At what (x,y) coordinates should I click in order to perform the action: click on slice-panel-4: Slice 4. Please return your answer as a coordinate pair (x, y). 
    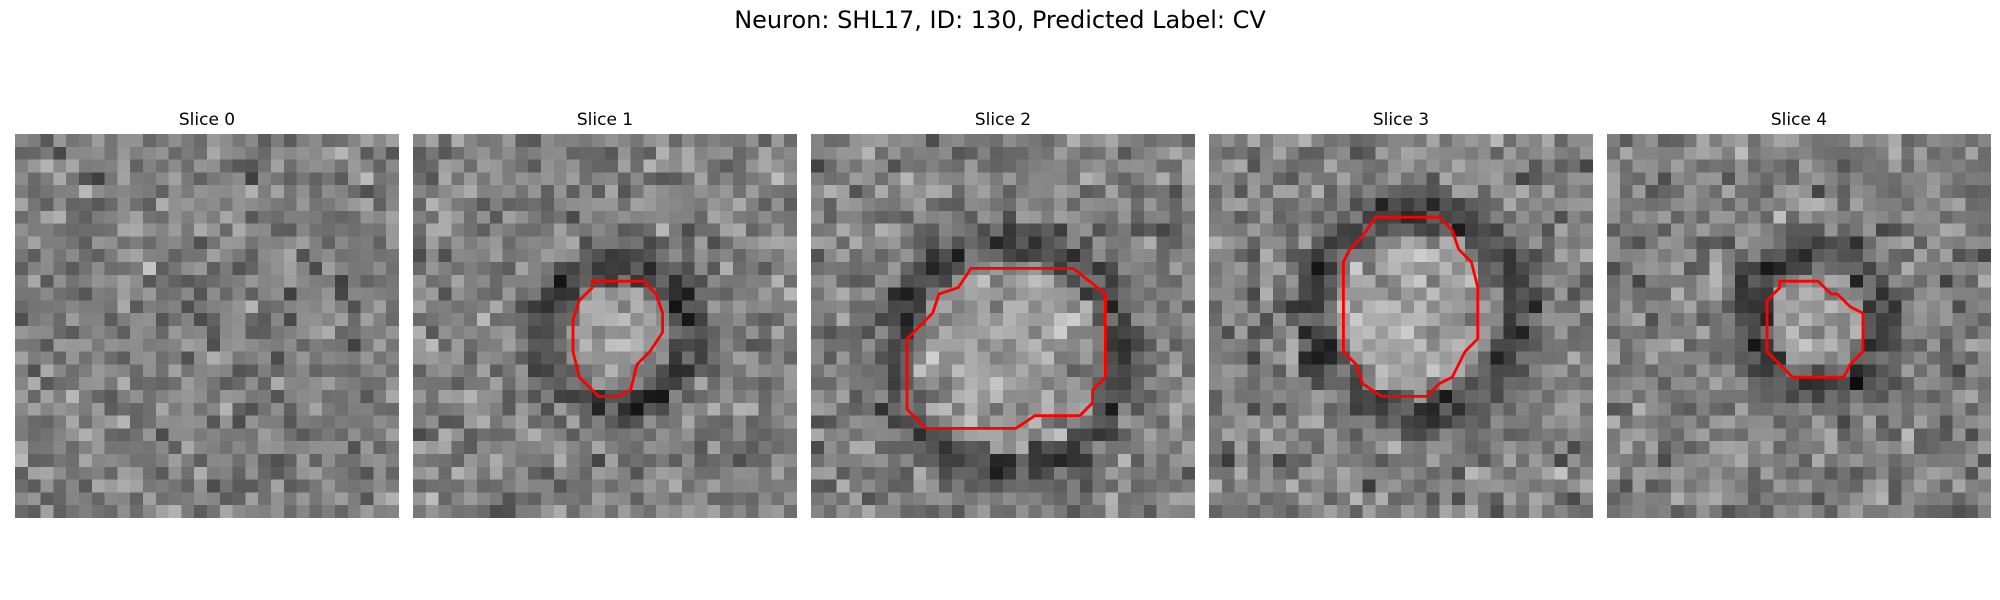
    Looking at the image, I should click on (1799, 313).